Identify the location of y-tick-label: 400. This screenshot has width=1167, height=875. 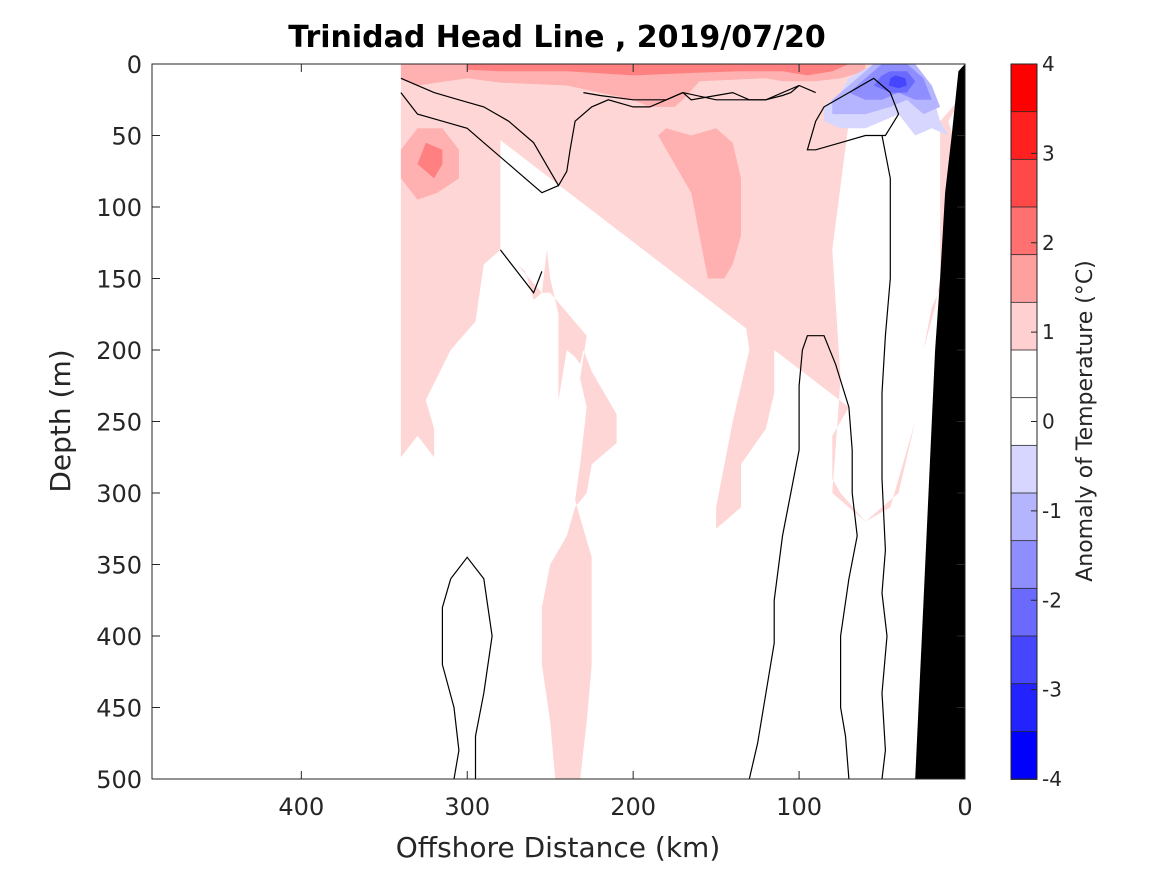
(119, 637).